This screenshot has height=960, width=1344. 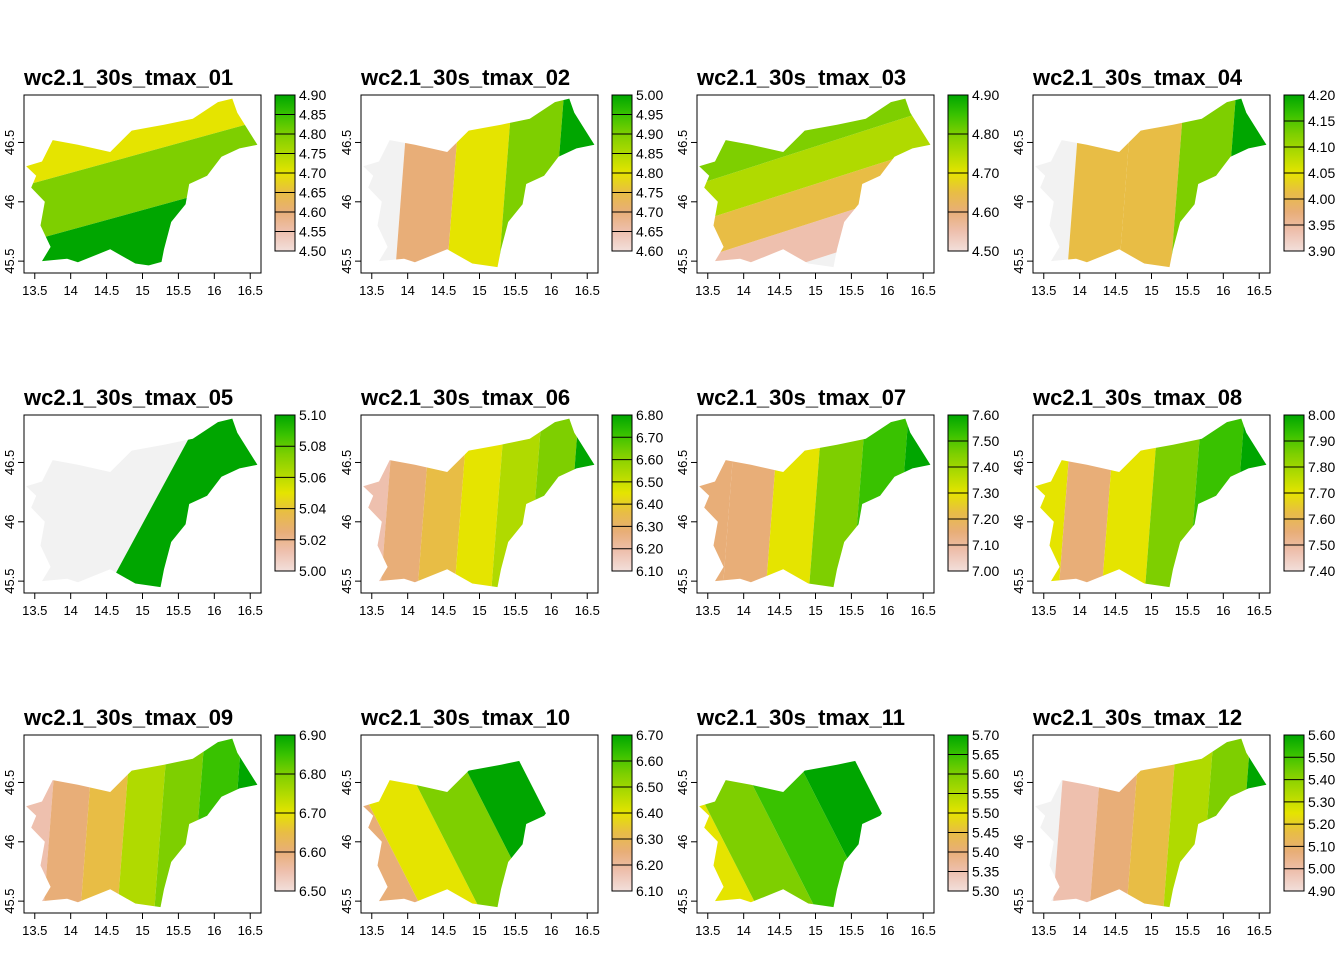 I want to click on panel-title: wc2.1_30s_tmax_04, so click(x=1137, y=77).